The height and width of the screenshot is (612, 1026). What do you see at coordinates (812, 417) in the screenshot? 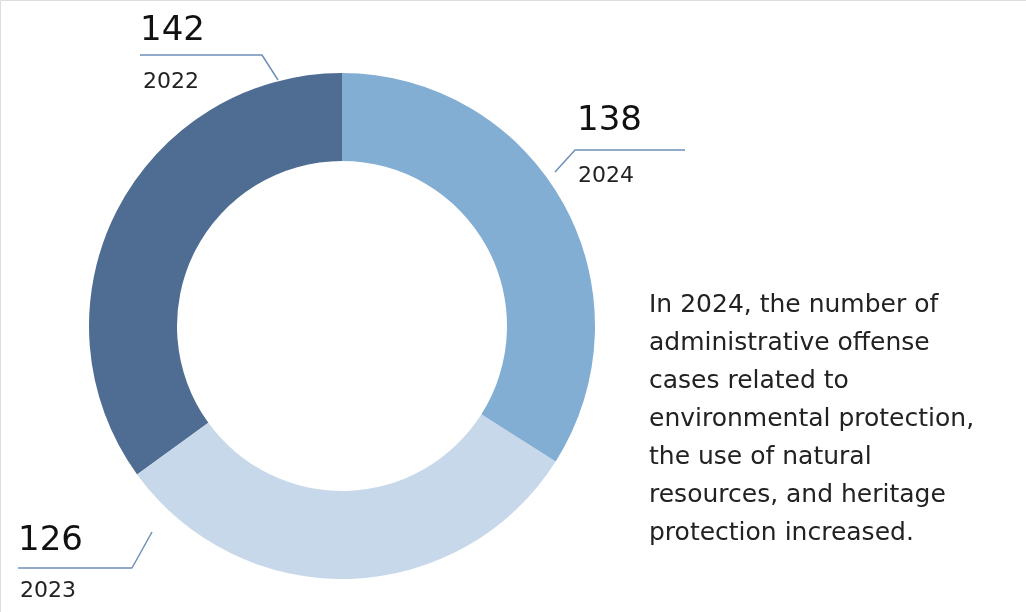
I see `text: In 2024, the number of administrative offense cases related to environmental protection, the use of natural resources, and heritage protection increased.` at bounding box center [812, 417].